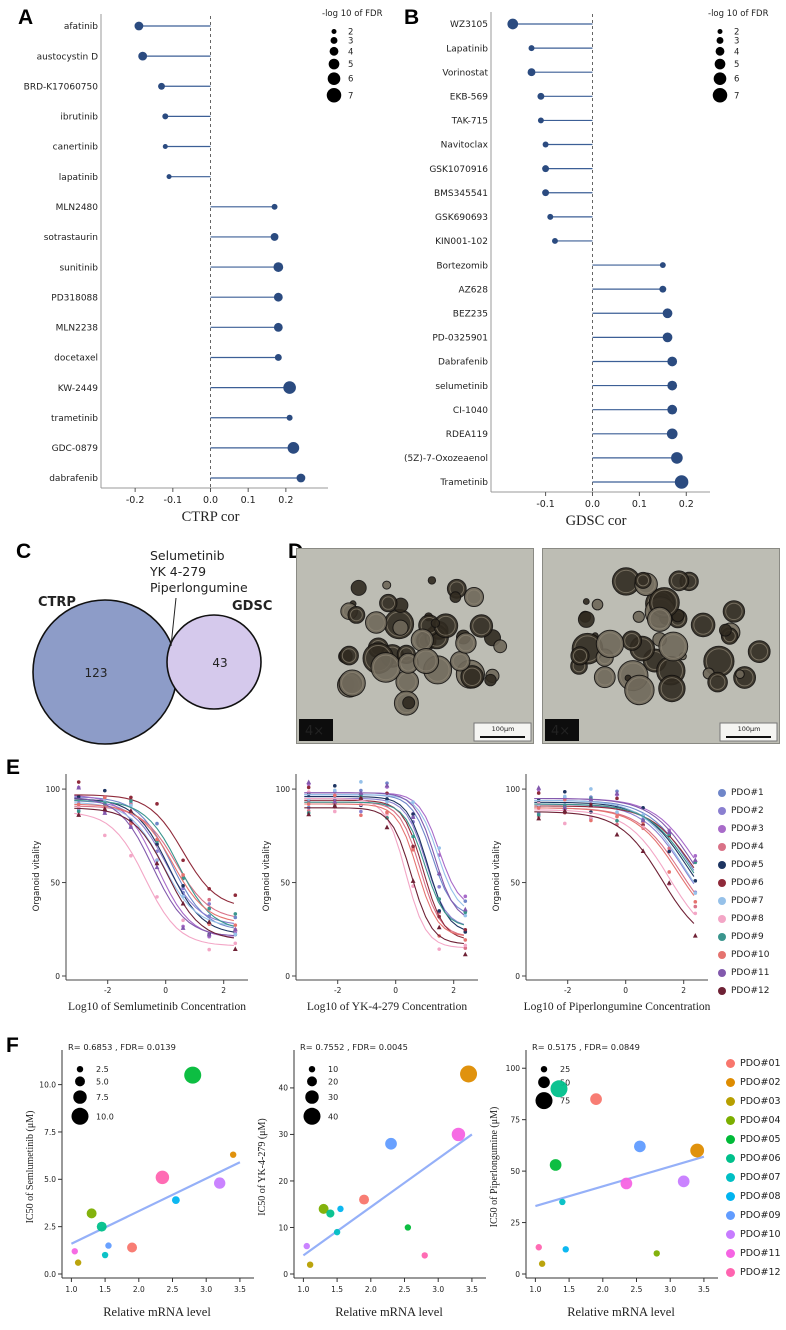 Image resolution: width=786 pixels, height=1330 pixels. What do you see at coordinates (760, 1196) in the screenshot?
I see `legend-label: PDO#08` at bounding box center [760, 1196].